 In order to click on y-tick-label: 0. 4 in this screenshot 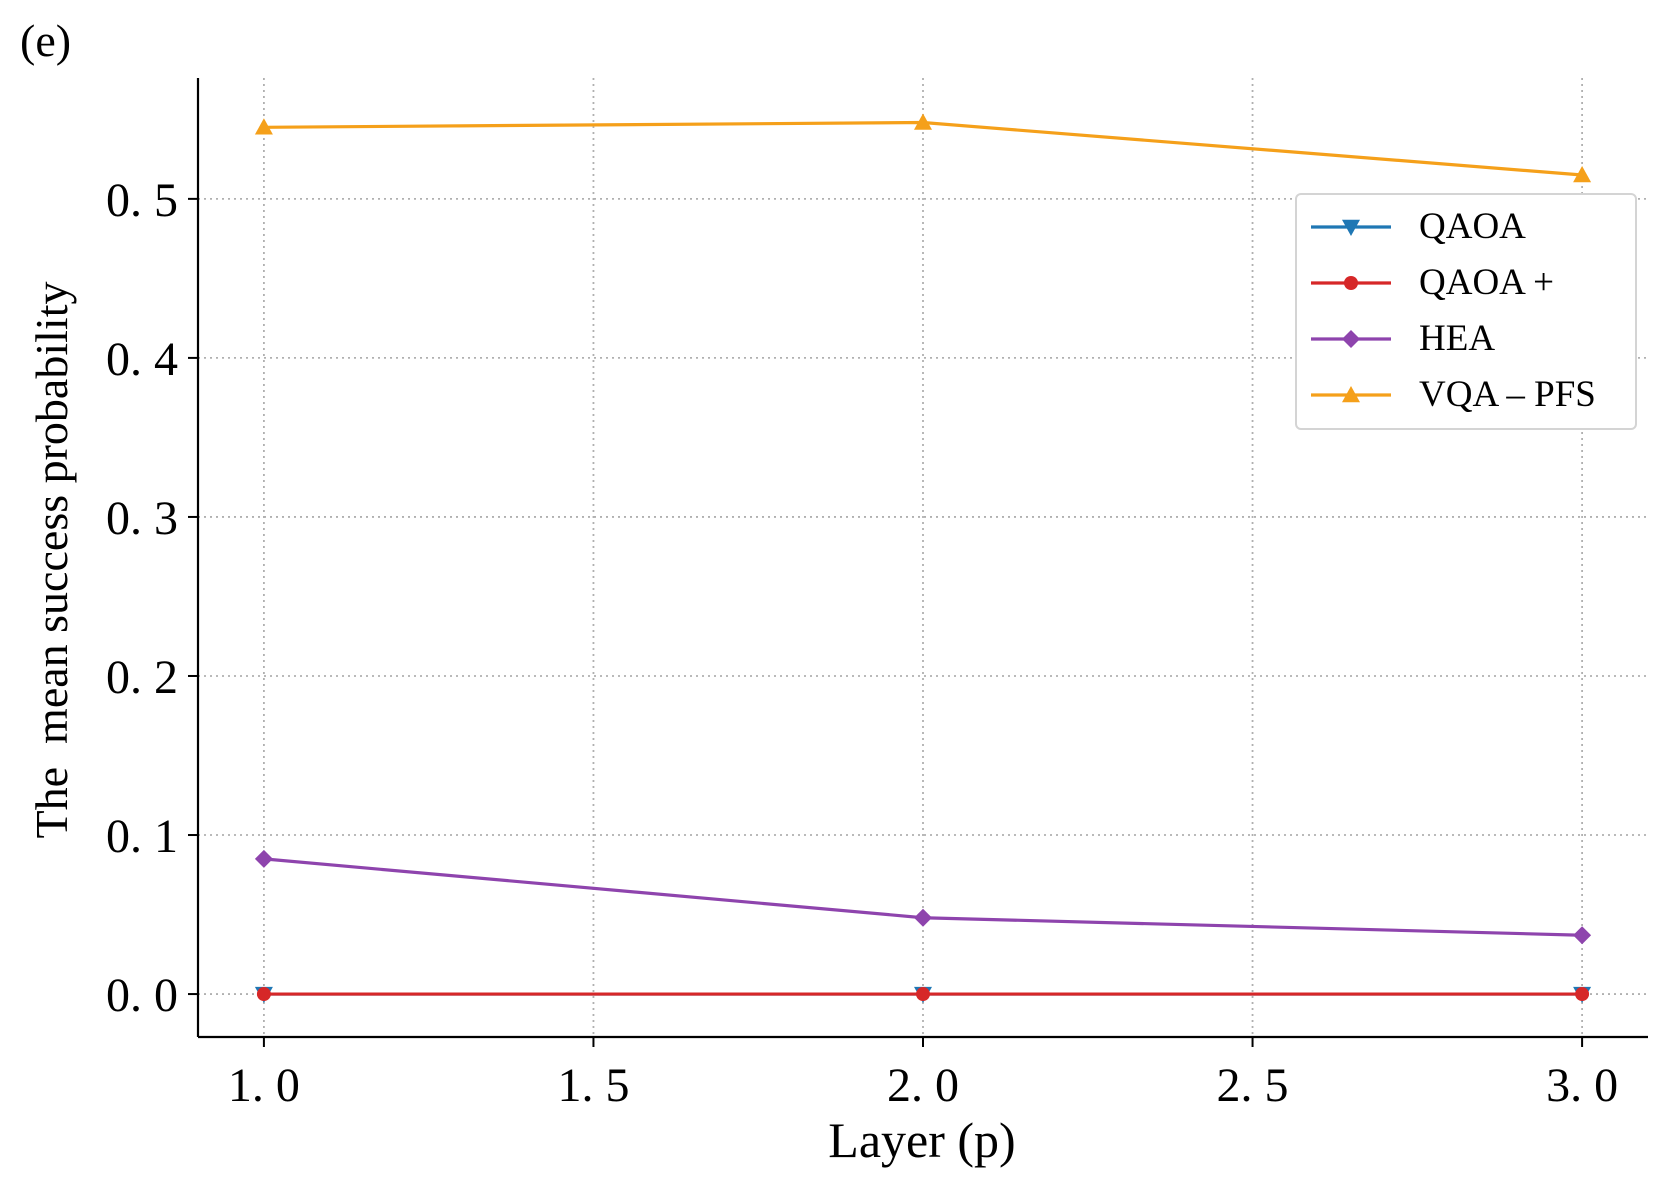, I will do `click(142, 359)`.